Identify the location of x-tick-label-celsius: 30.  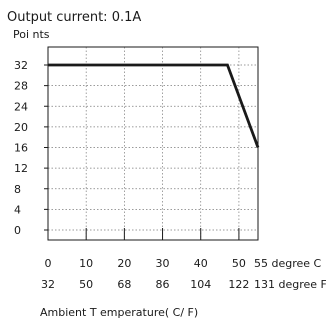
(163, 263).